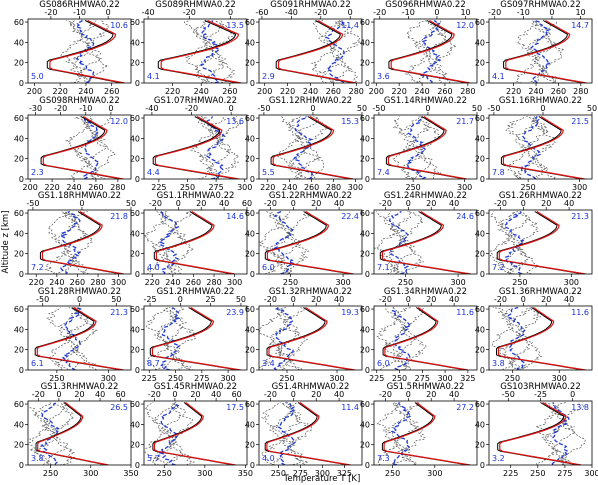  I want to click on top-right-label: 17.5, so click(235, 407).